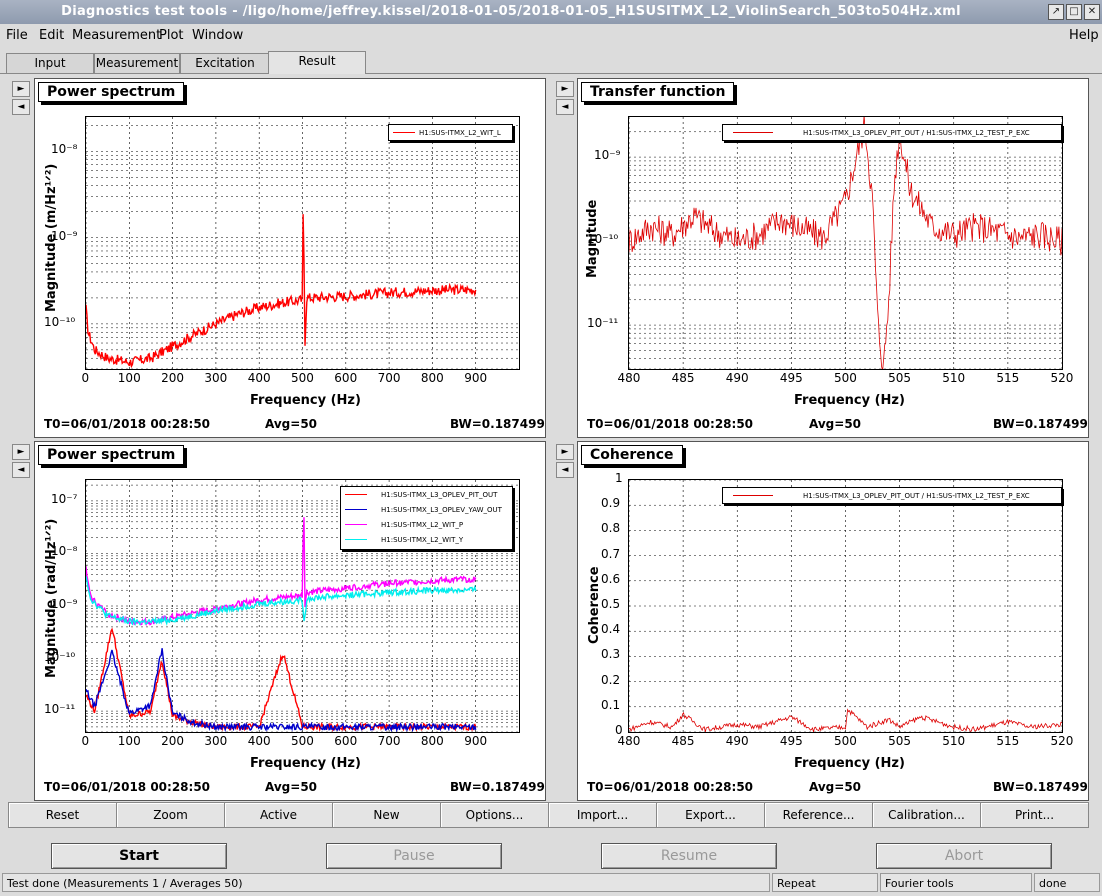  What do you see at coordinates (172, 741) in the screenshot?
I see `x-tick-label: 200` at bounding box center [172, 741].